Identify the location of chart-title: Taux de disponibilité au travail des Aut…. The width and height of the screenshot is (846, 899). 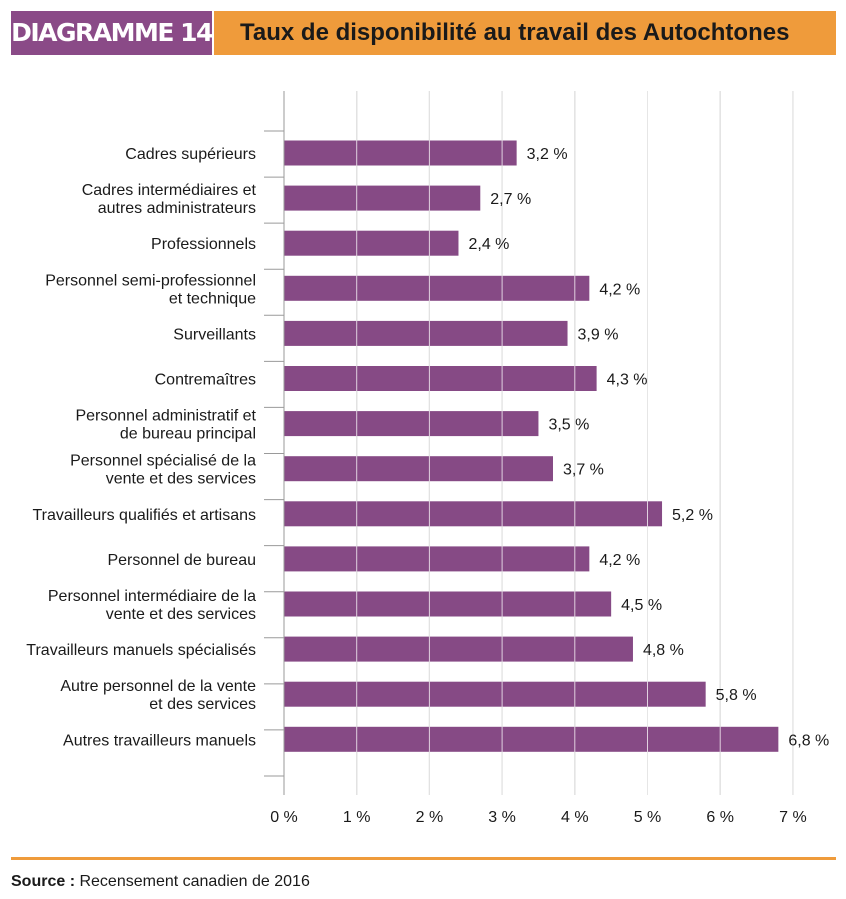
(525, 33).